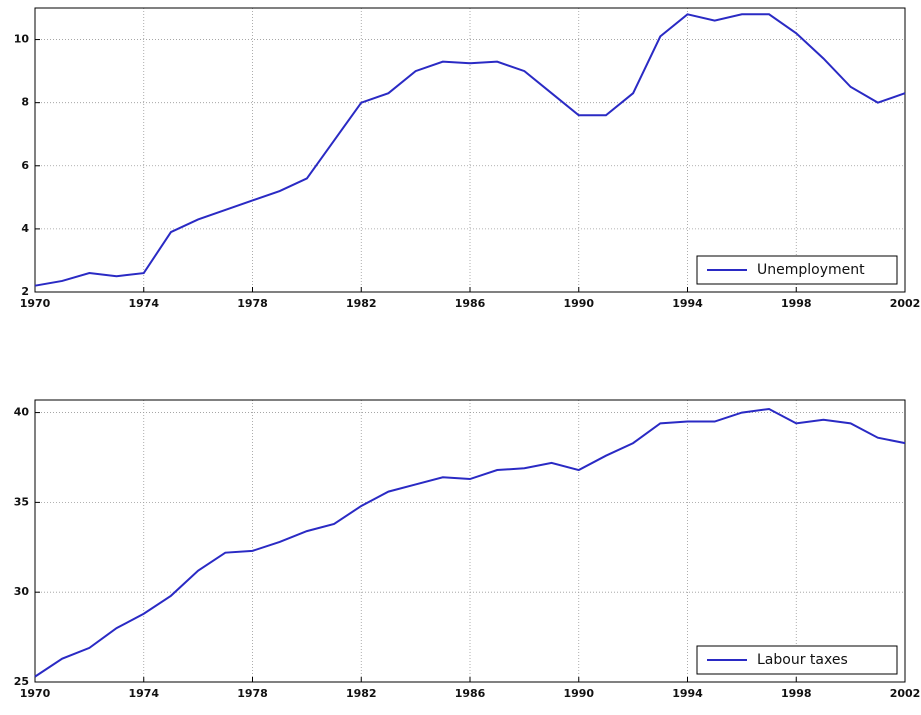  I want to click on y-tick-label: 4, so click(25, 228).